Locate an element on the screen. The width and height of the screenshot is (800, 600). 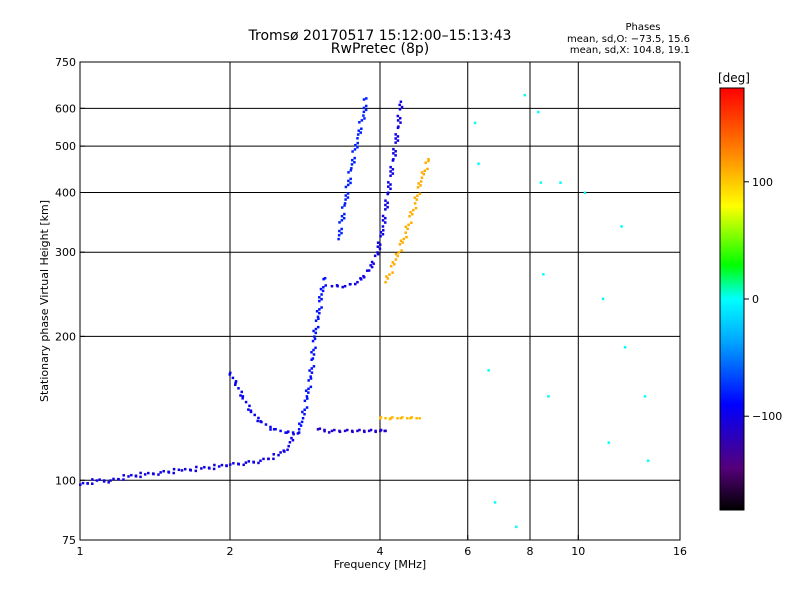
x-tick-label: 2 is located at coordinates (230, 551).